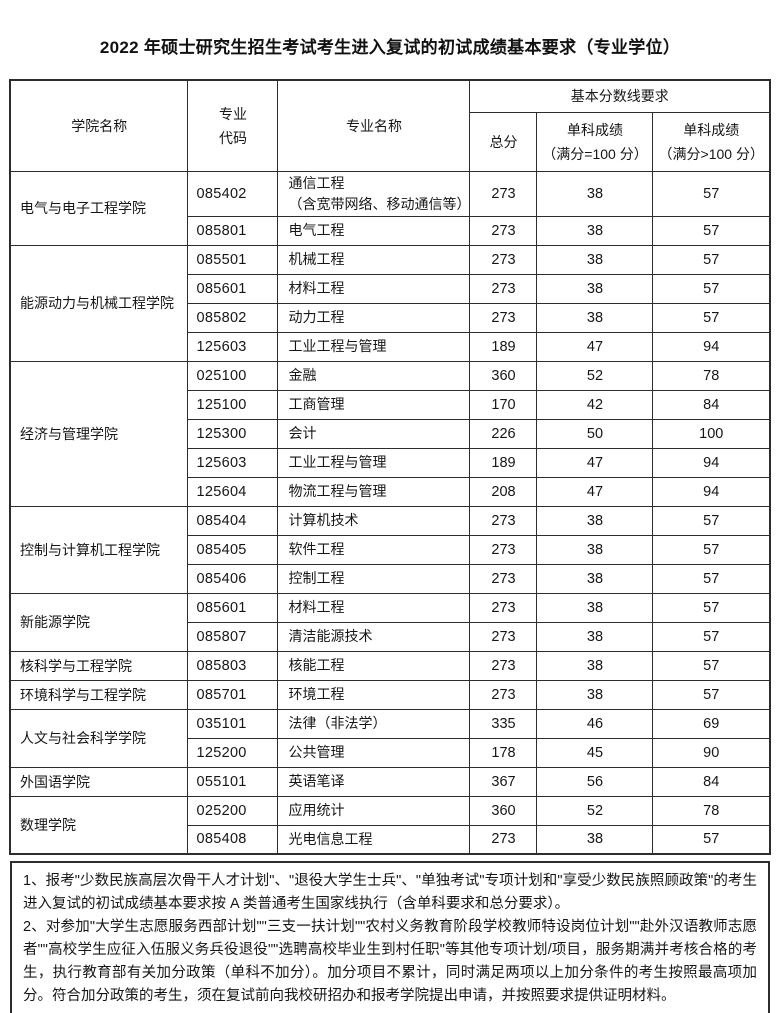  What do you see at coordinates (233, 839) in the screenshot?
I see `major-code-cell: 085408` at bounding box center [233, 839].